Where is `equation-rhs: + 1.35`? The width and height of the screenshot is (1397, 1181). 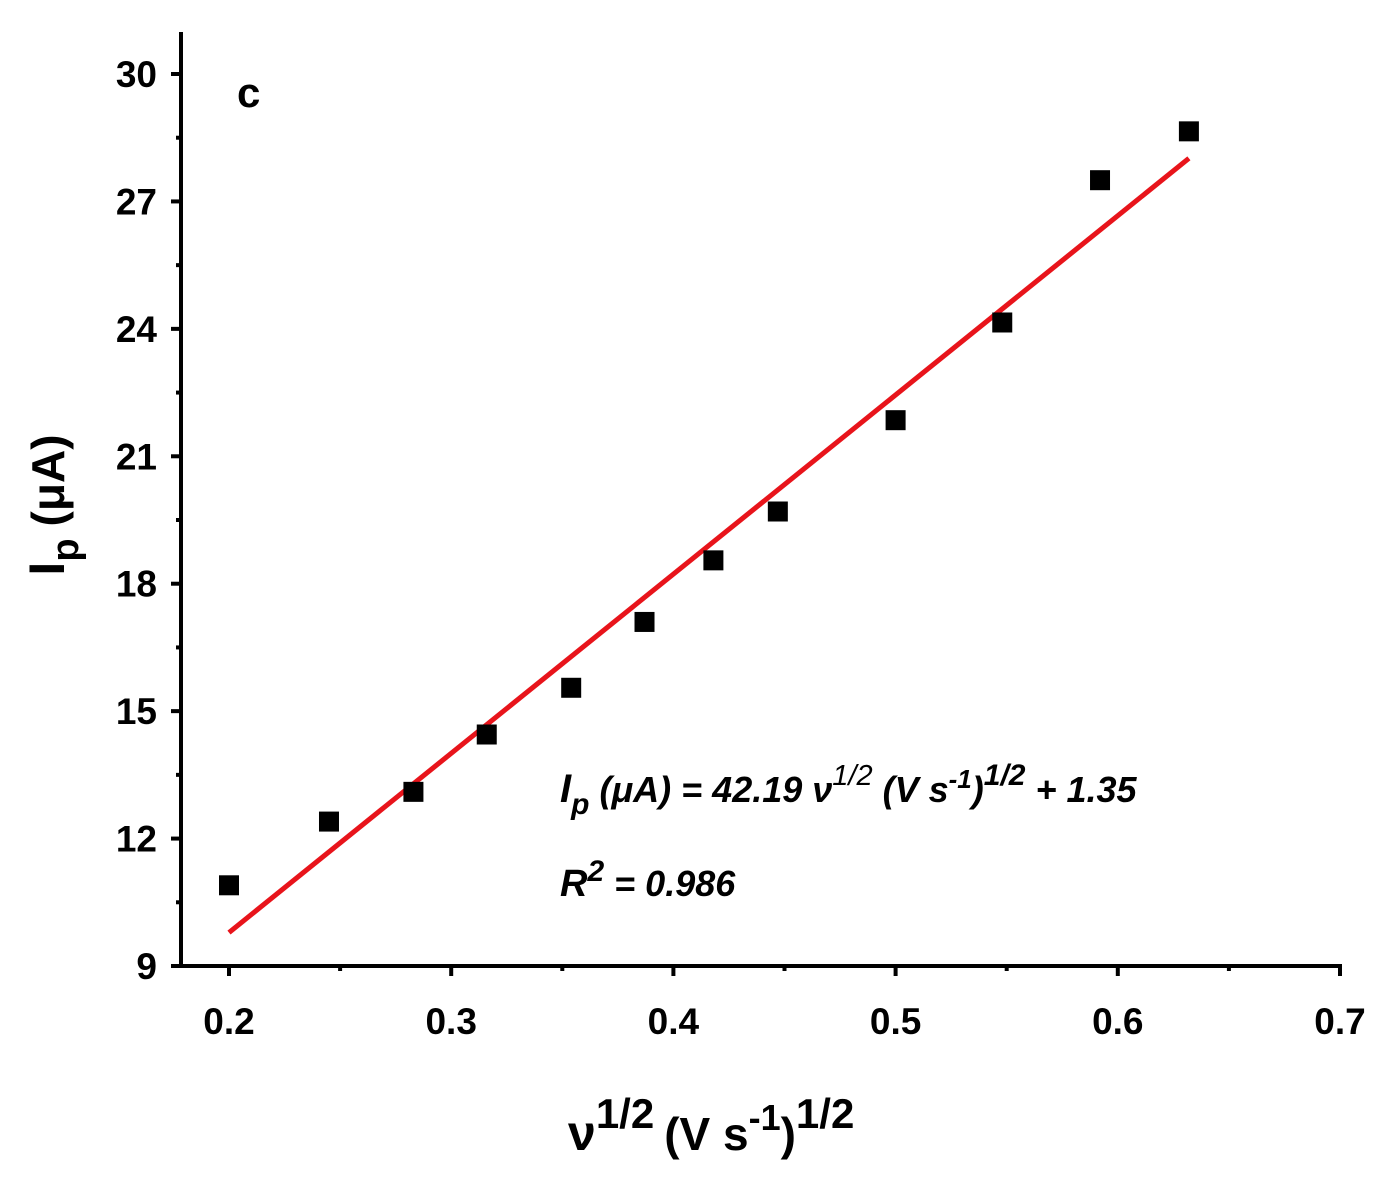
equation-rhs: + 1.35 is located at coordinates (1081, 789).